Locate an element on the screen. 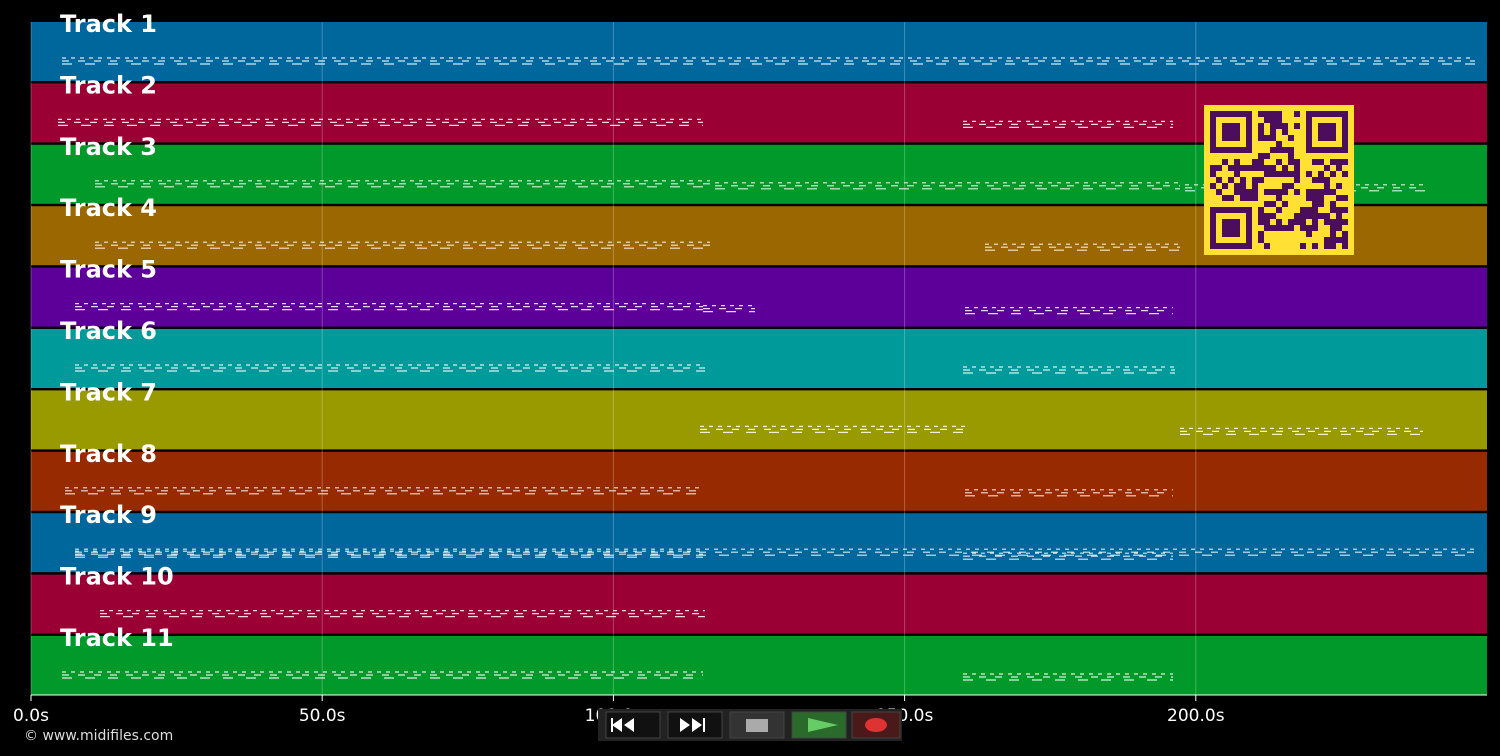  track-label: Track 10 is located at coordinates (117, 577).